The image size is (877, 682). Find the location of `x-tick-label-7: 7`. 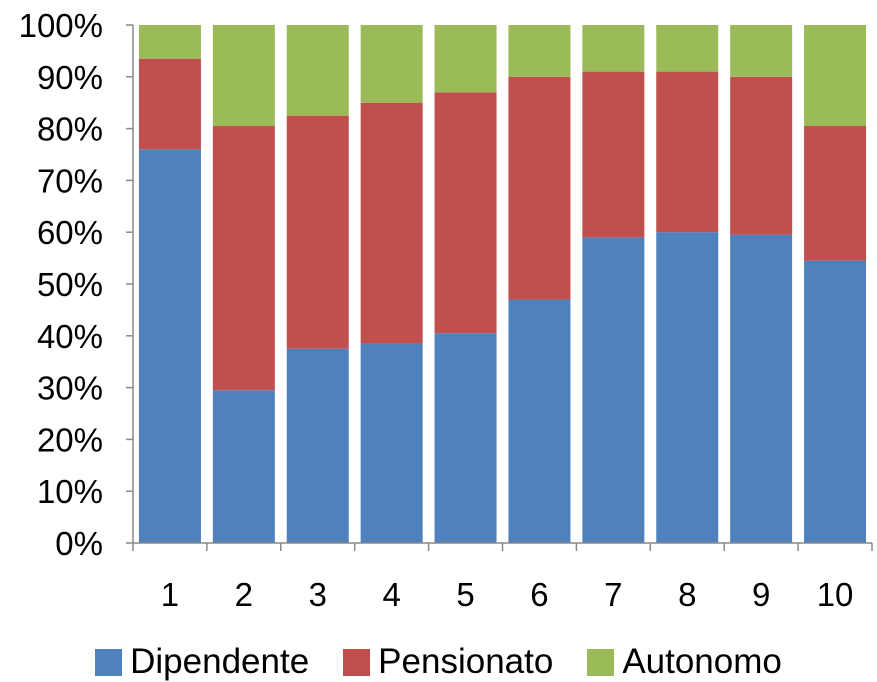

x-tick-label-7: 7 is located at coordinates (613, 594).